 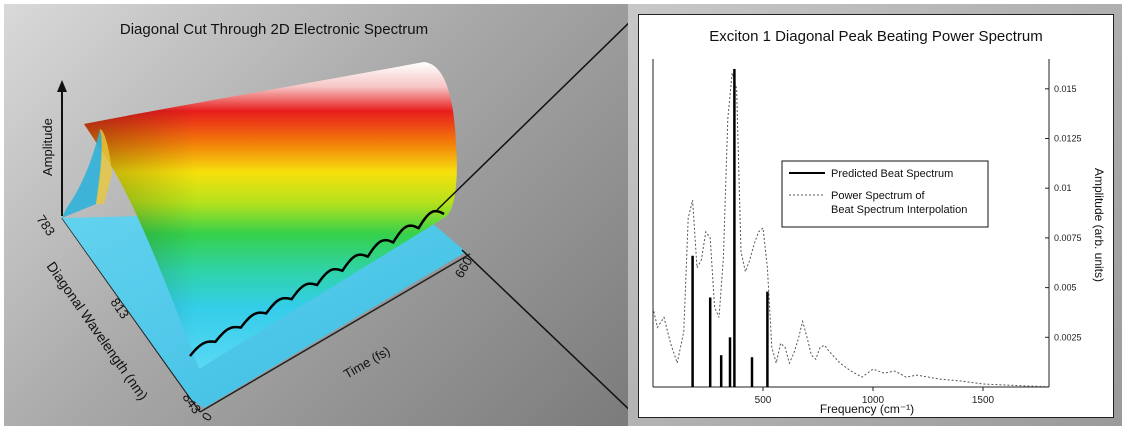 I want to click on y-tick-label: 0.015, so click(x=1065, y=89).